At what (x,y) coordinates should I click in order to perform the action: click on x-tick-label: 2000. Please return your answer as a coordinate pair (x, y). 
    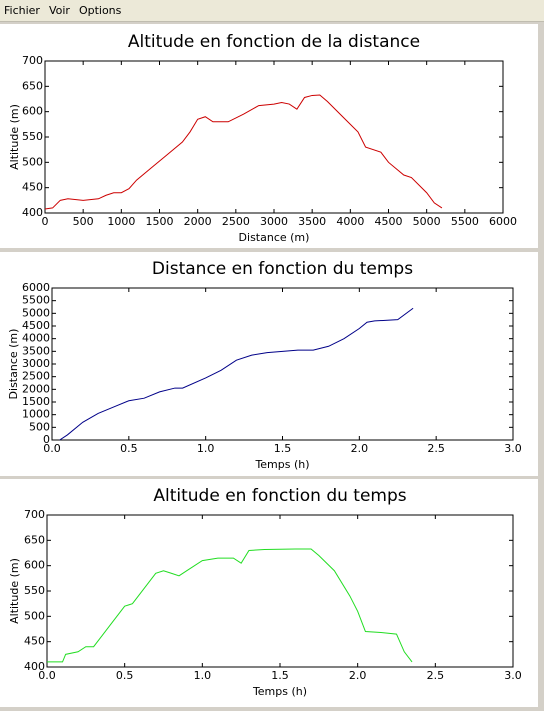
    Looking at the image, I should click on (198, 221).